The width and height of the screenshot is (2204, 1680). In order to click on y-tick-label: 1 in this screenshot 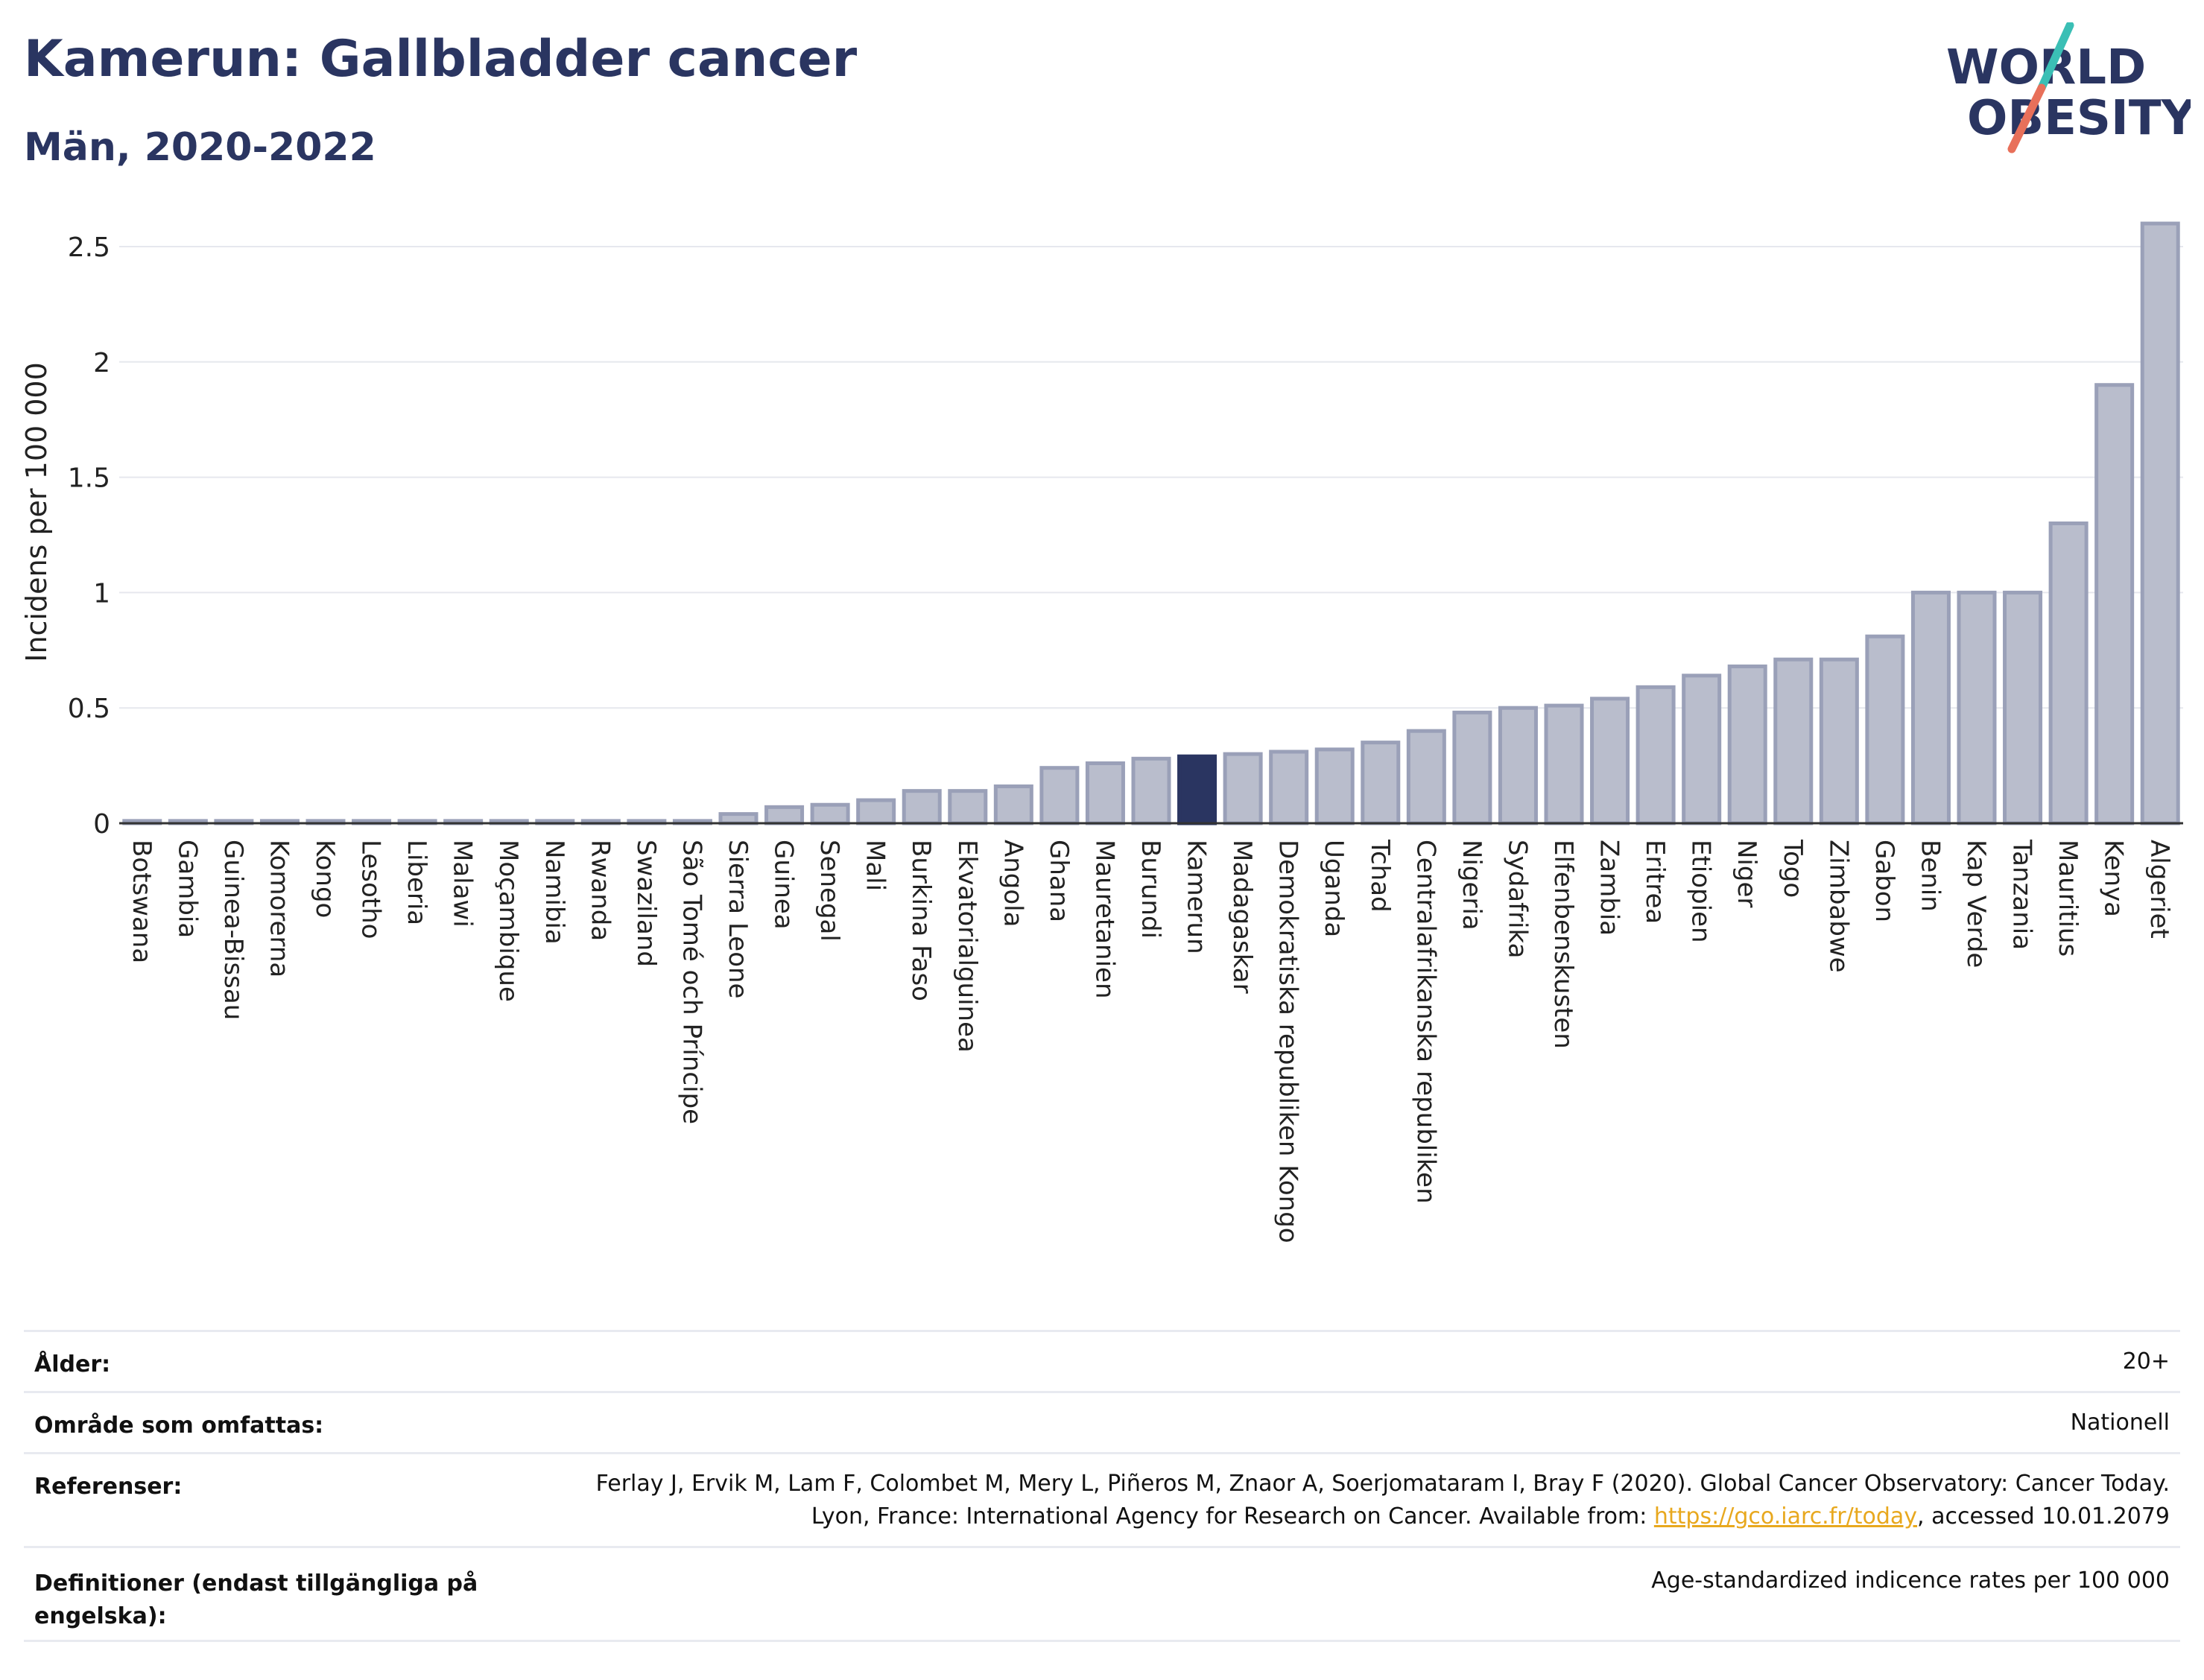, I will do `click(101, 593)`.